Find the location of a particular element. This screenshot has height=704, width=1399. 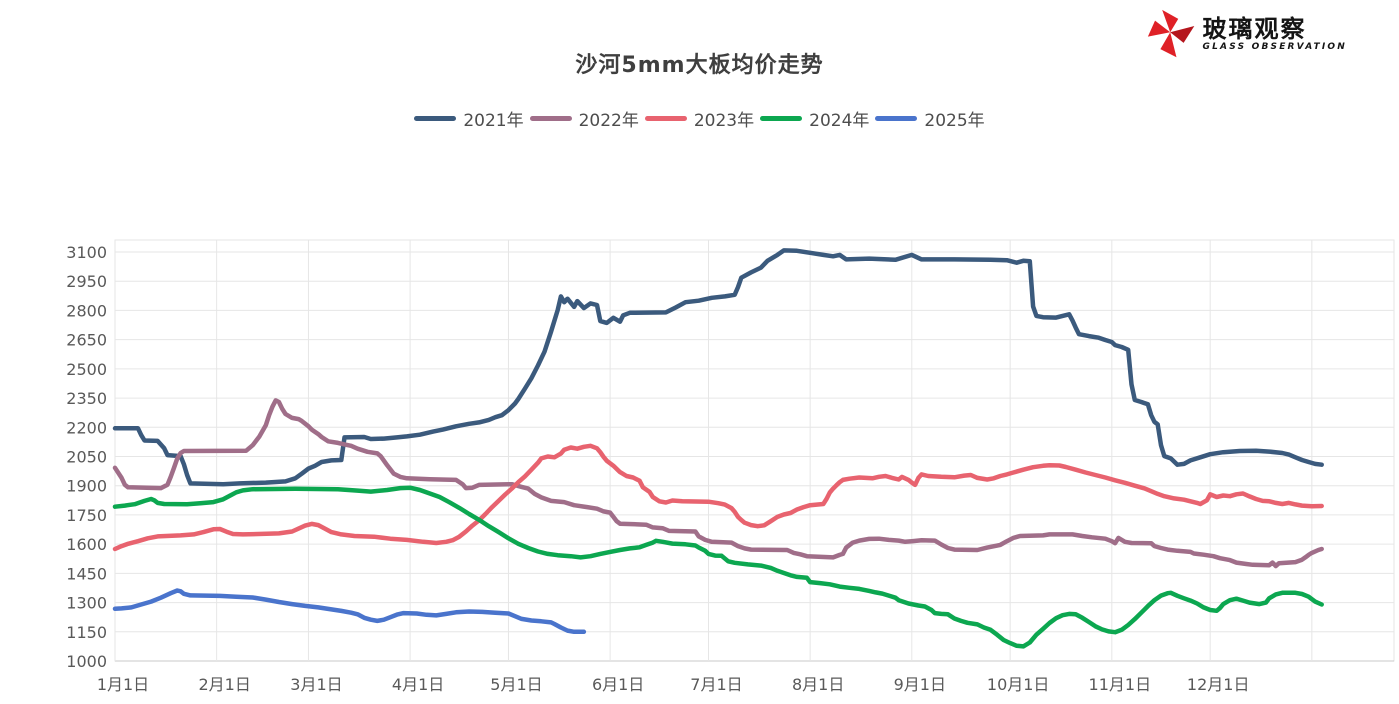

y-axis-label: 1600 is located at coordinates (86, 544).